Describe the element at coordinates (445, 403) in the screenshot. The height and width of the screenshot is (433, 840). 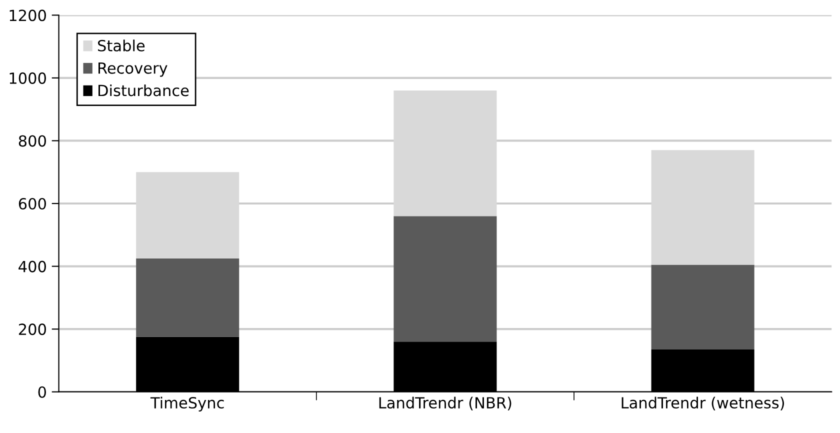
I see `x-tick-label: LandTrendr (NBR)` at that location.